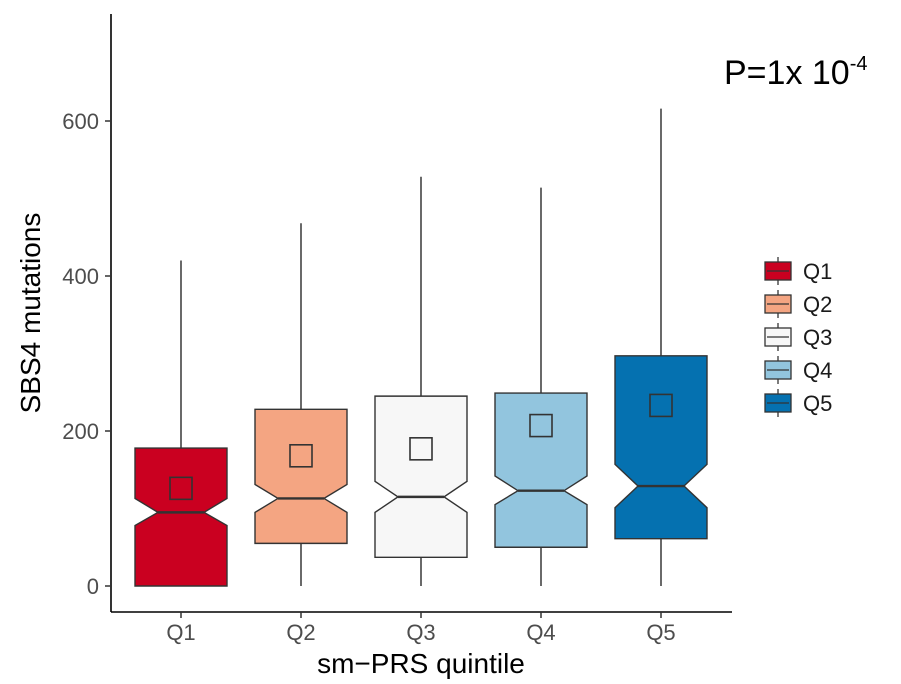 The width and height of the screenshot is (901, 684). I want to click on x-tick-label: Q2, so click(300, 632).